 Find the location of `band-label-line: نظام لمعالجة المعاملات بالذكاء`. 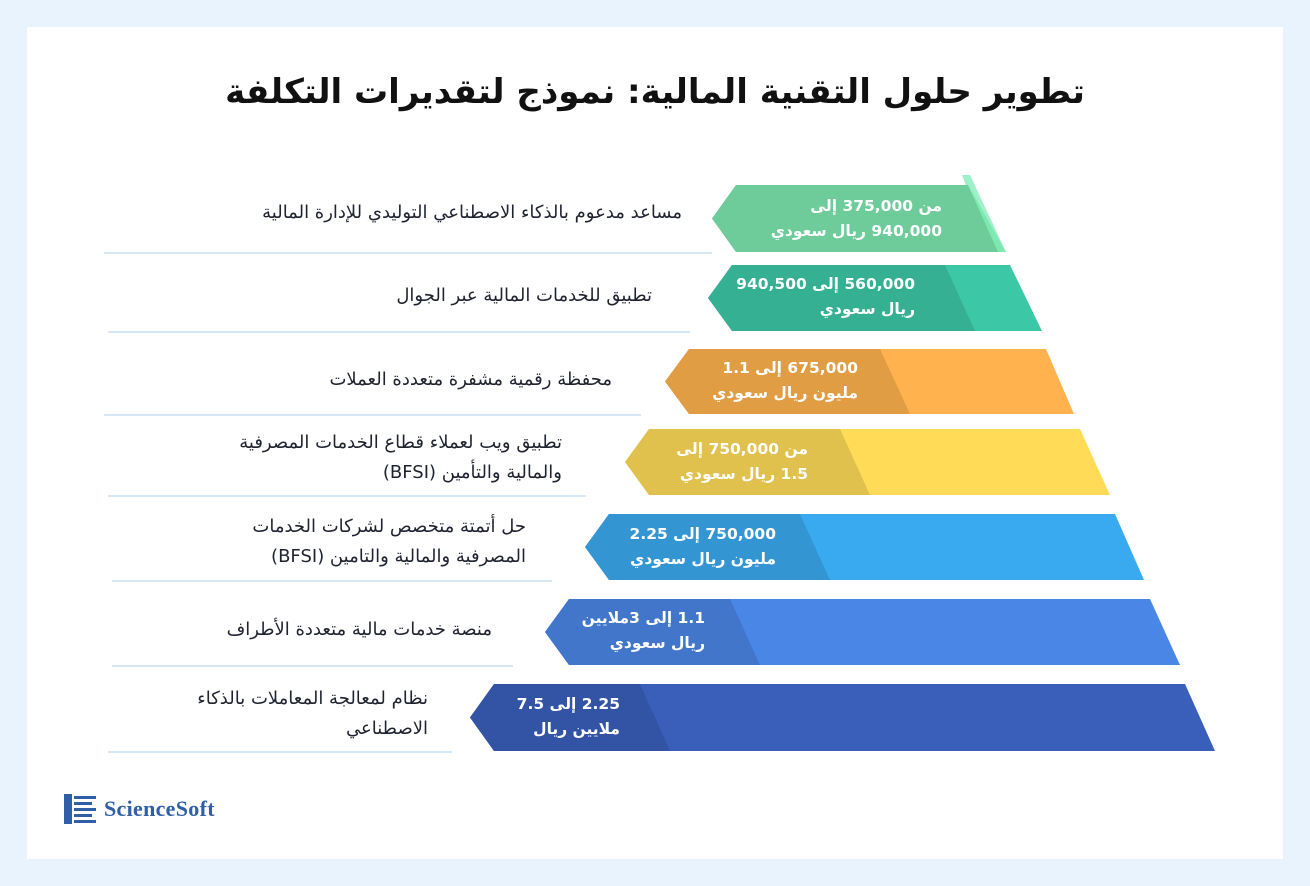

band-label-line: نظام لمعالجة المعاملات بالذكاء is located at coordinates (312, 698).